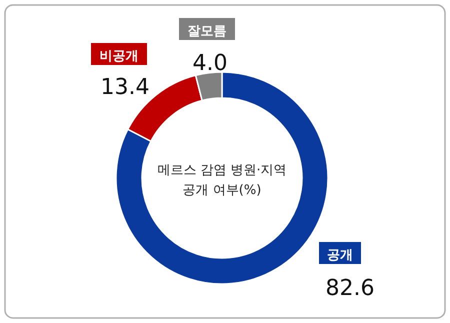 This screenshot has height=323, width=450. I want to click on data-label: 82.6, so click(350, 288).